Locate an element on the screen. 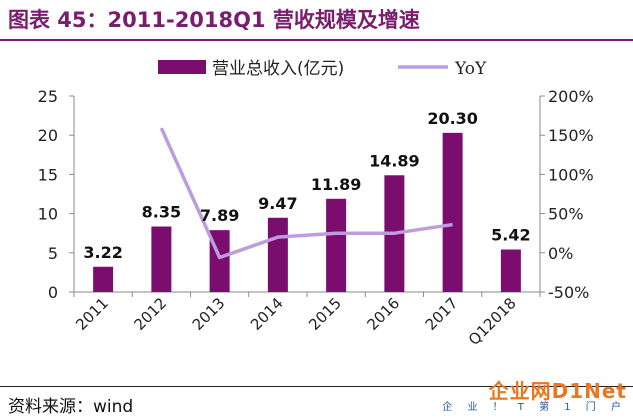  source-note: 资料来源：wind is located at coordinates (71, 407).